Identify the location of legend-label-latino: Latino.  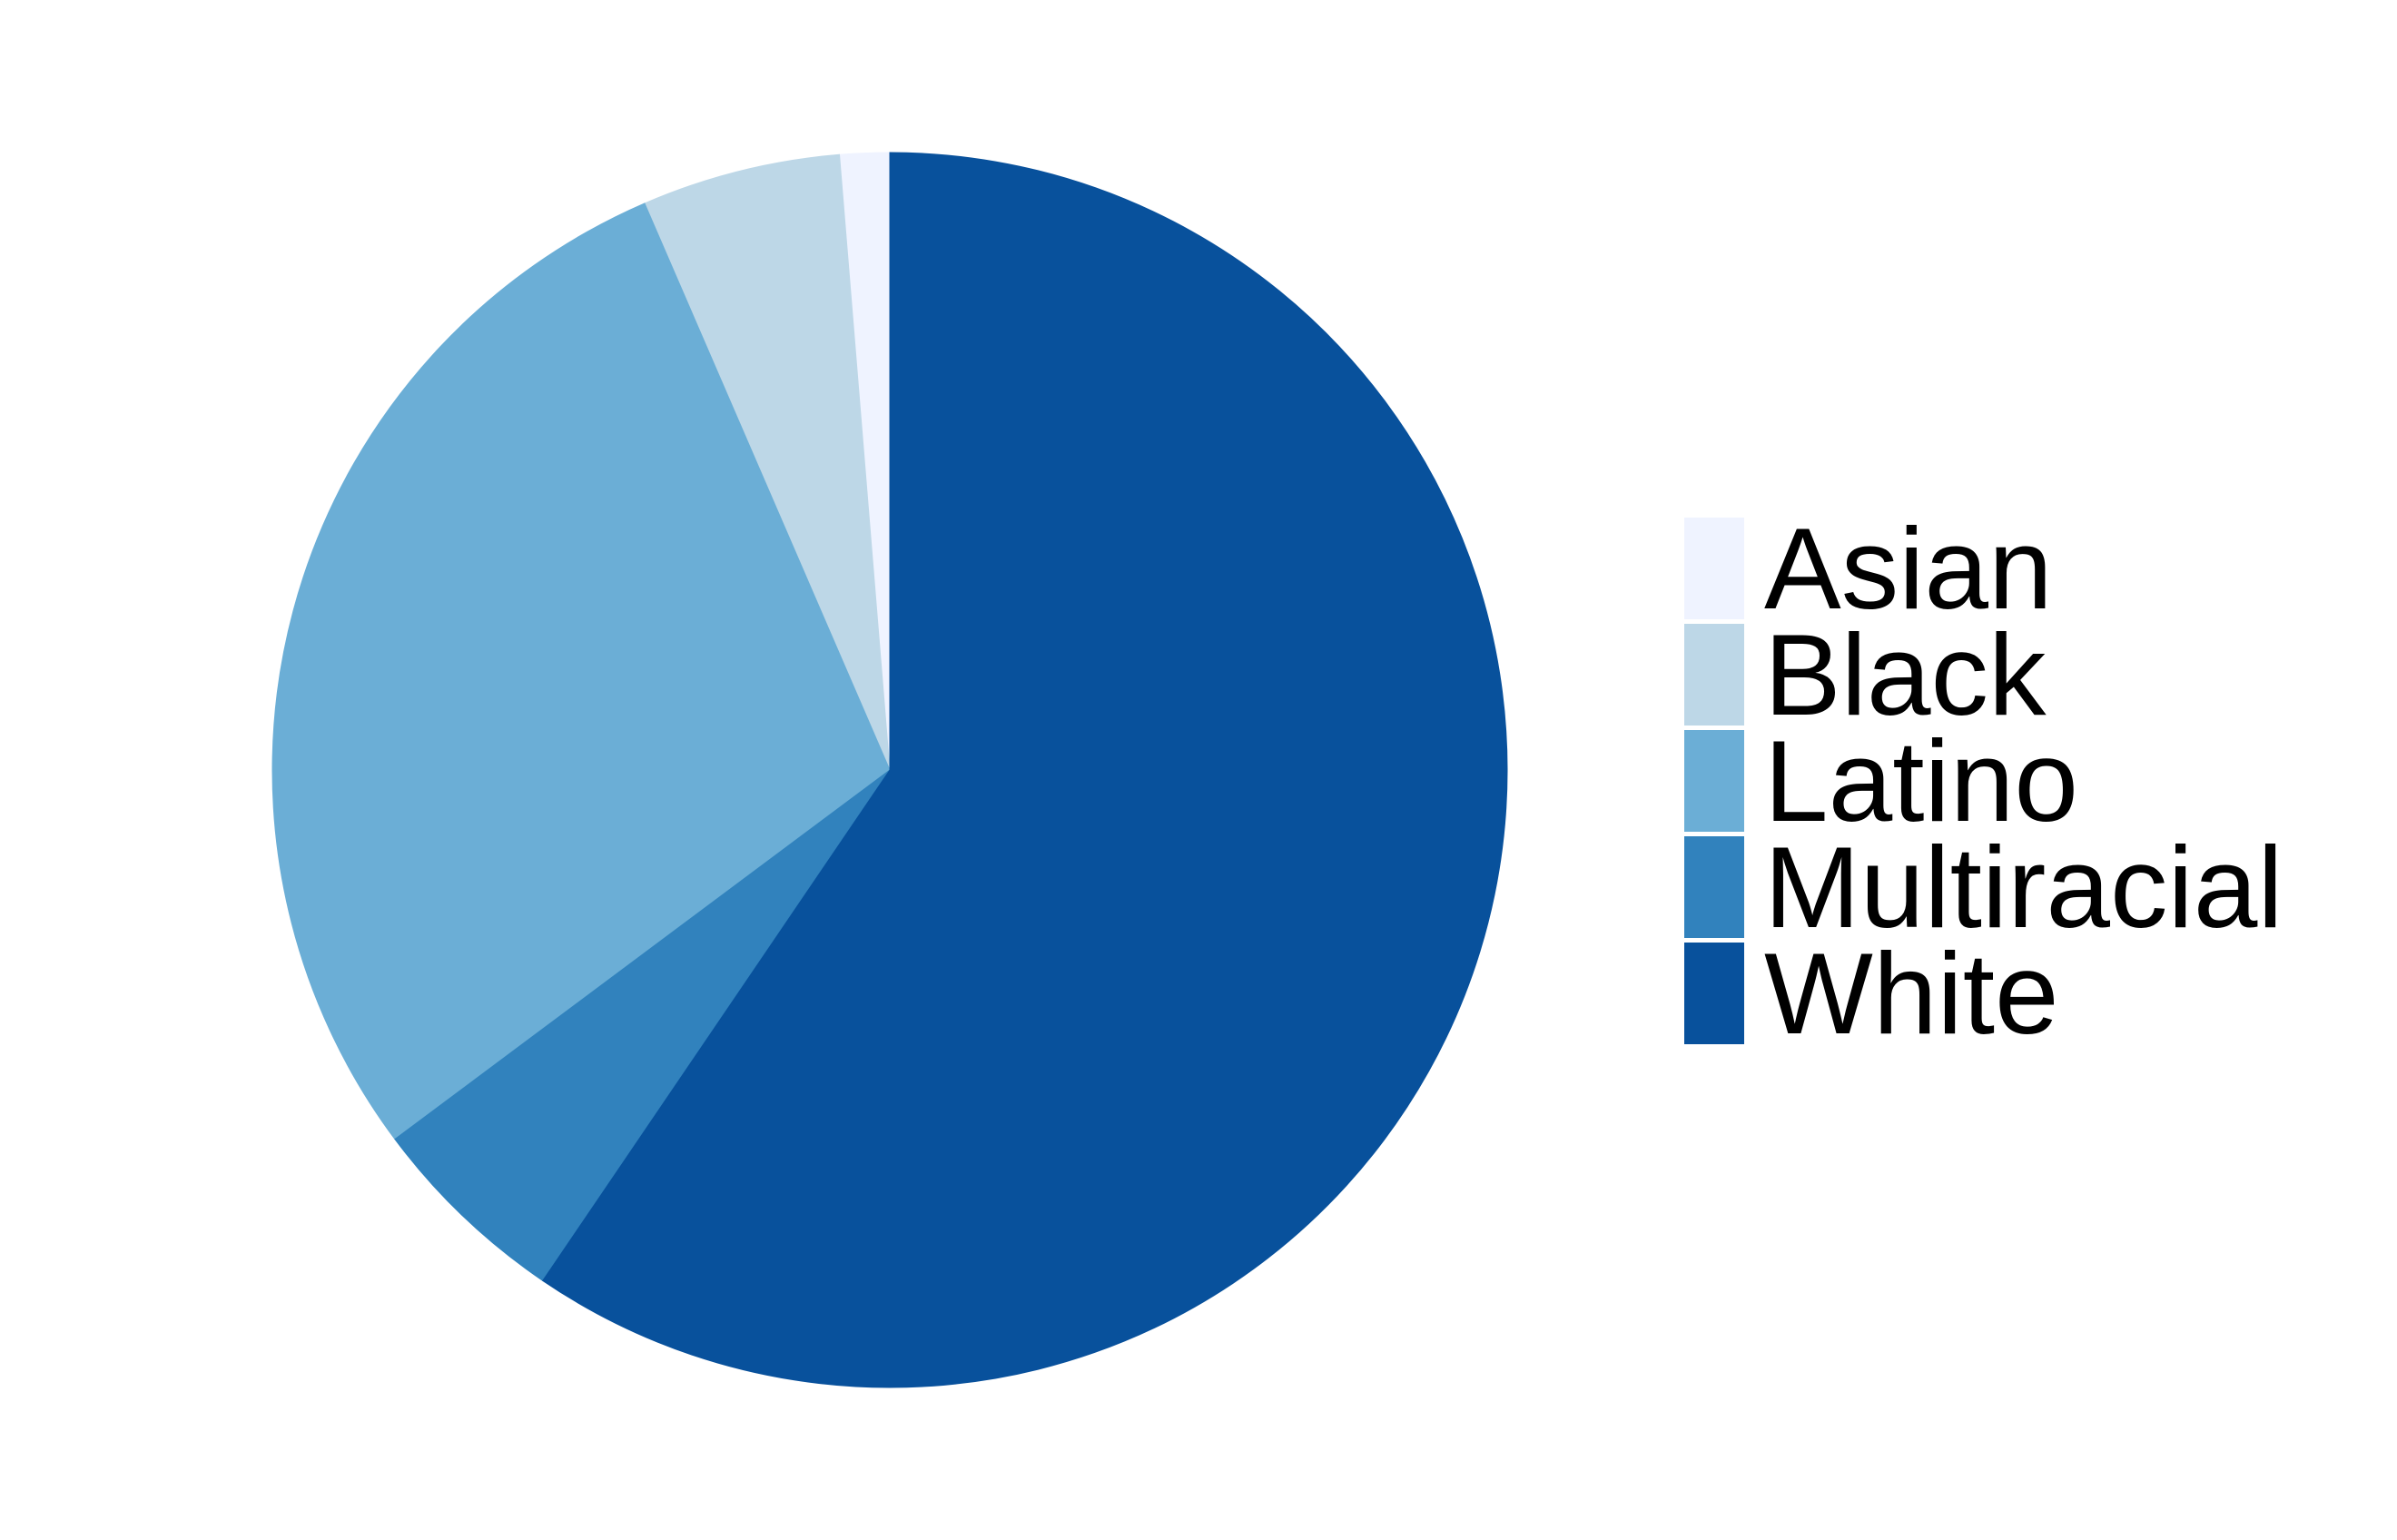
(1921, 780).